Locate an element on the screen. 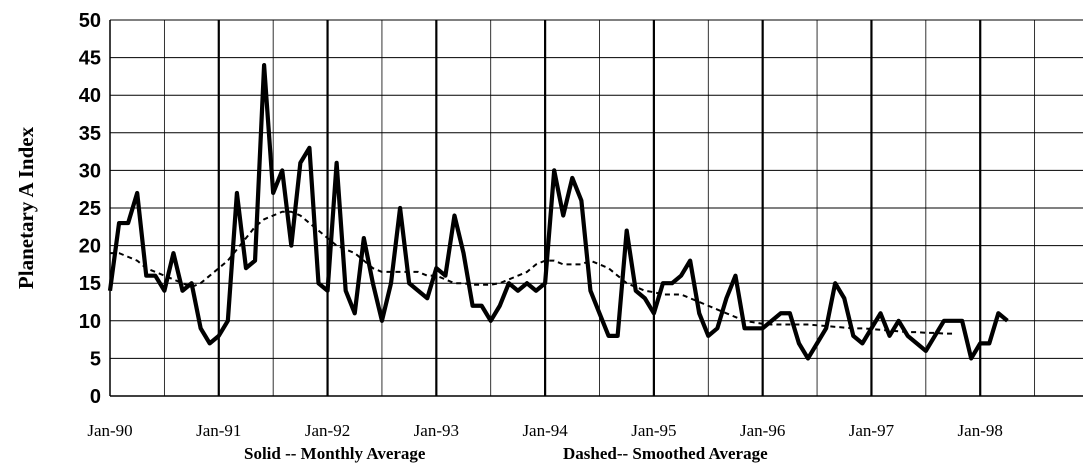  y-tick-label: 40 is located at coordinates (90, 96).